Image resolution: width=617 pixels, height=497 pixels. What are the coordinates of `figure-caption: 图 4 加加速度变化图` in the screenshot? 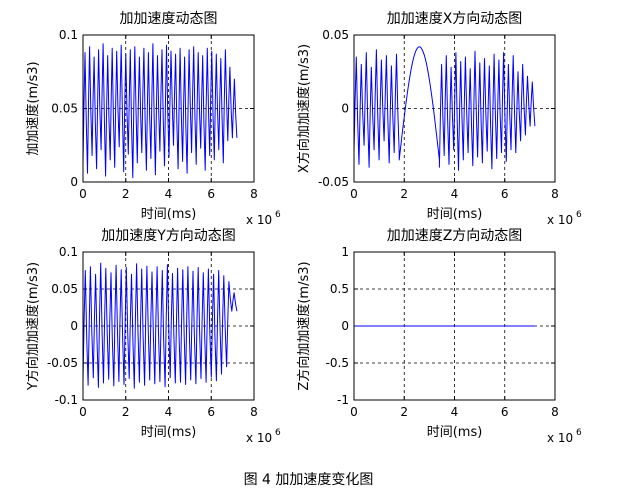 It's located at (308, 480).